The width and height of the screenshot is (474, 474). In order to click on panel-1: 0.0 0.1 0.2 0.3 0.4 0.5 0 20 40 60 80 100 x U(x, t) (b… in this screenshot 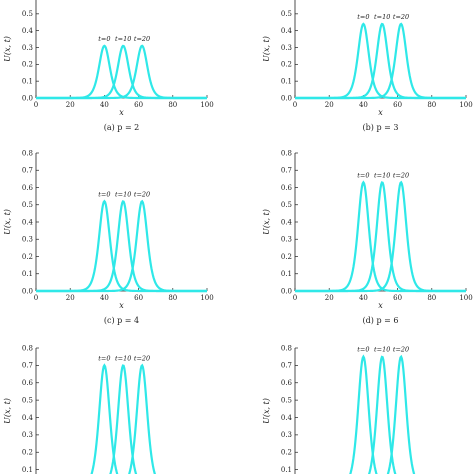, I will do `click(367, 66)`.